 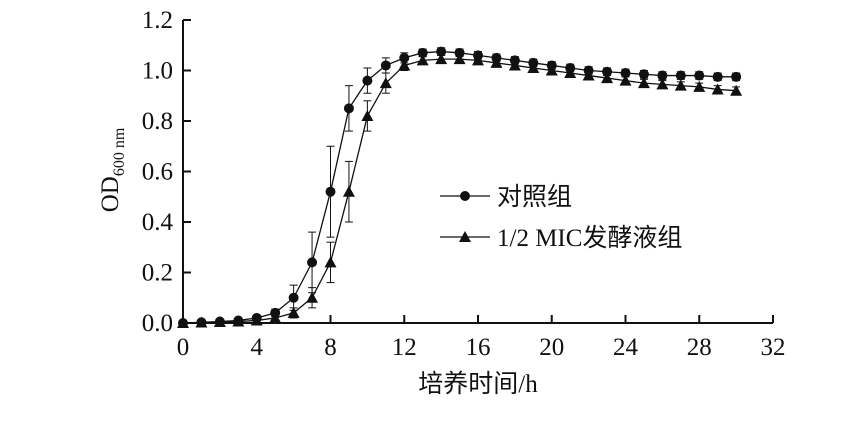 I want to click on y-tick-label: 0.0, so click(x=157, y=323).